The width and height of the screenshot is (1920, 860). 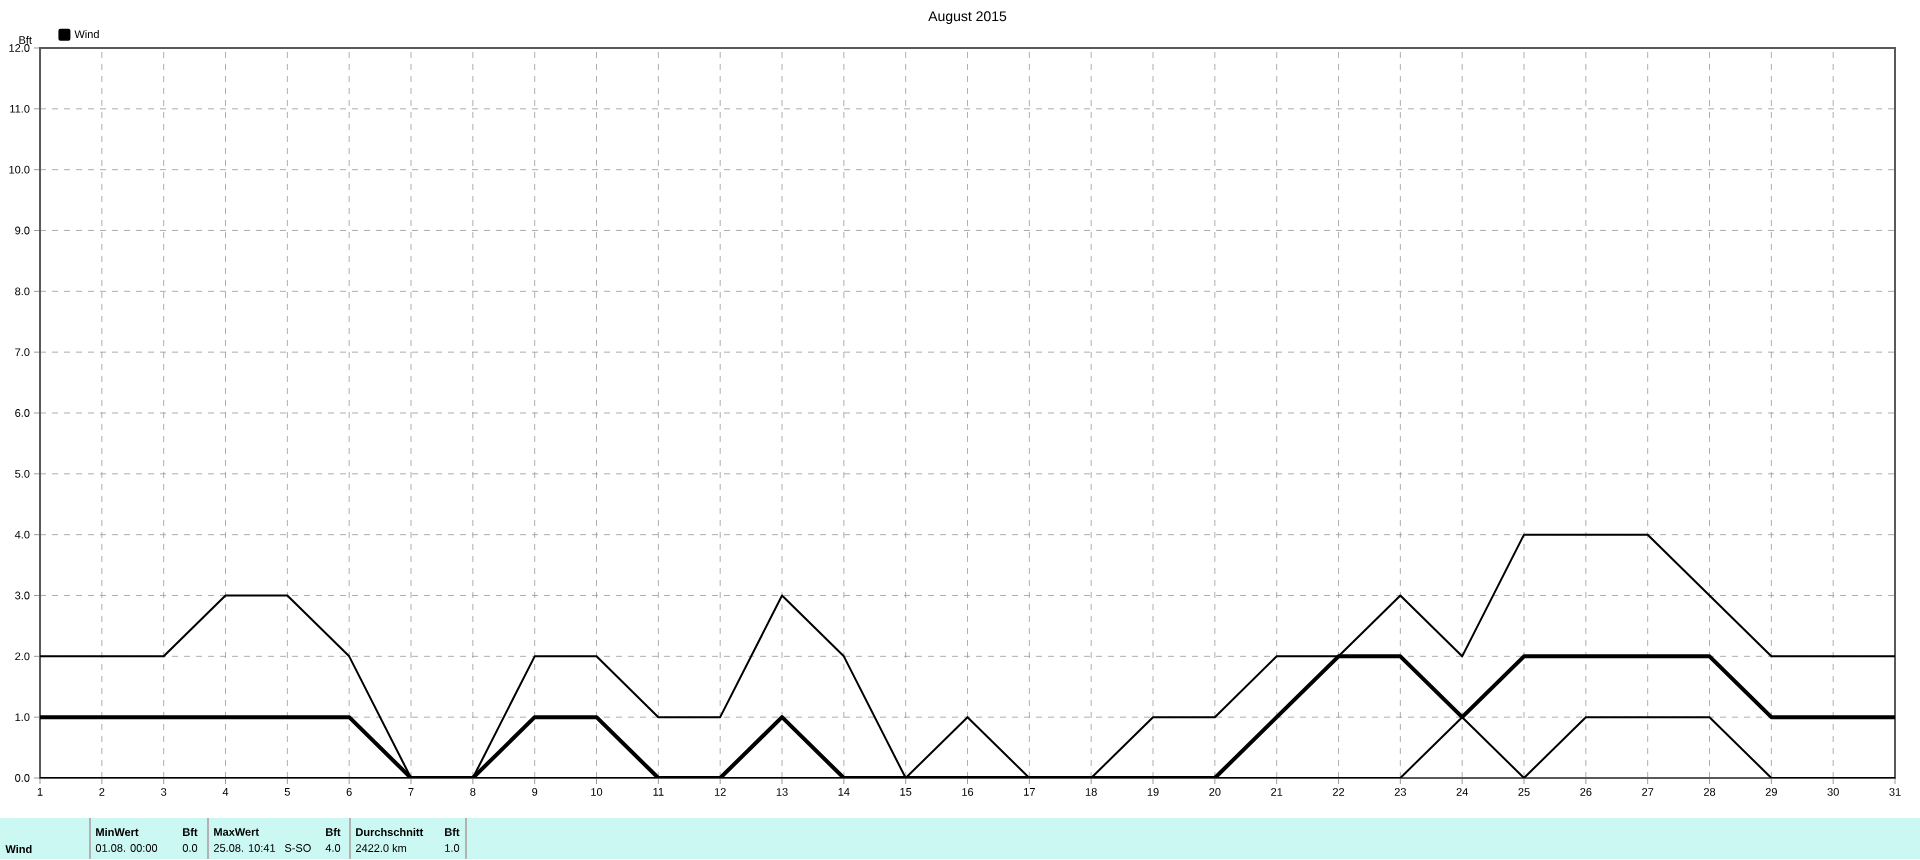 I want to click on x-tick-label: 7, so click(x=411, y=792).